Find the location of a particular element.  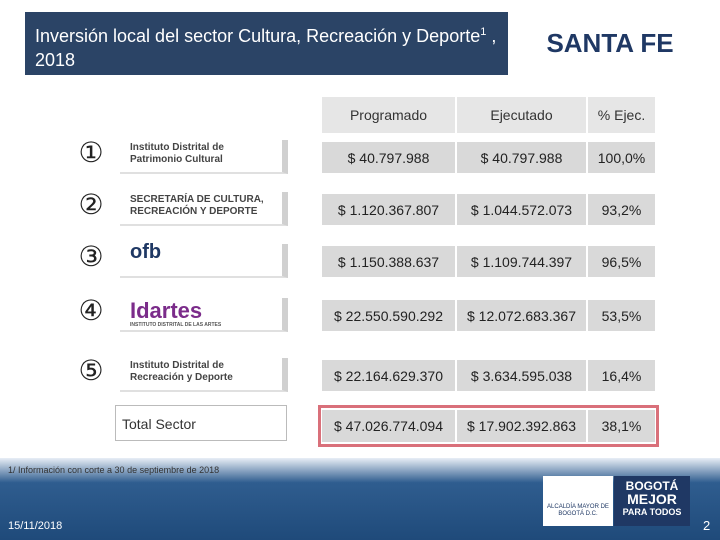

logo-bogota: BOGOTÁ MEJOR PARA TODOS is located at coordinates (652, 501).